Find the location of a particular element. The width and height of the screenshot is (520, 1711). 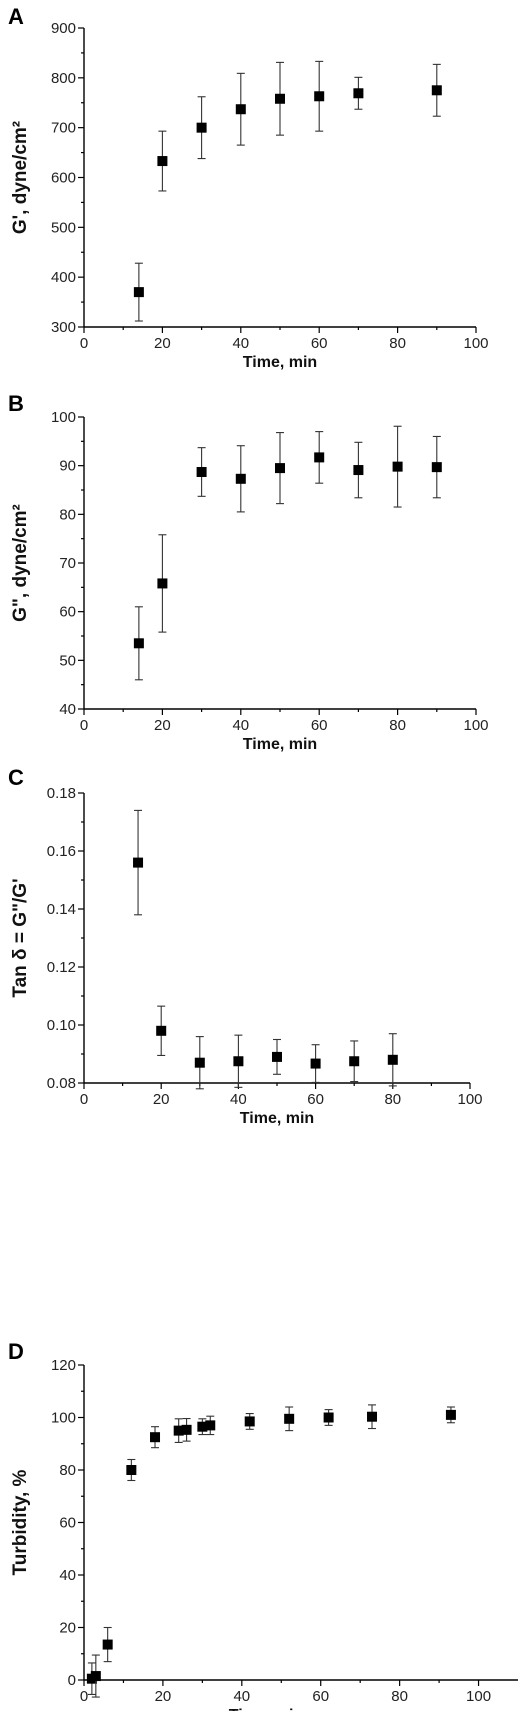

y-tick-label-d: 60 is located at coordinates (67, 1523).